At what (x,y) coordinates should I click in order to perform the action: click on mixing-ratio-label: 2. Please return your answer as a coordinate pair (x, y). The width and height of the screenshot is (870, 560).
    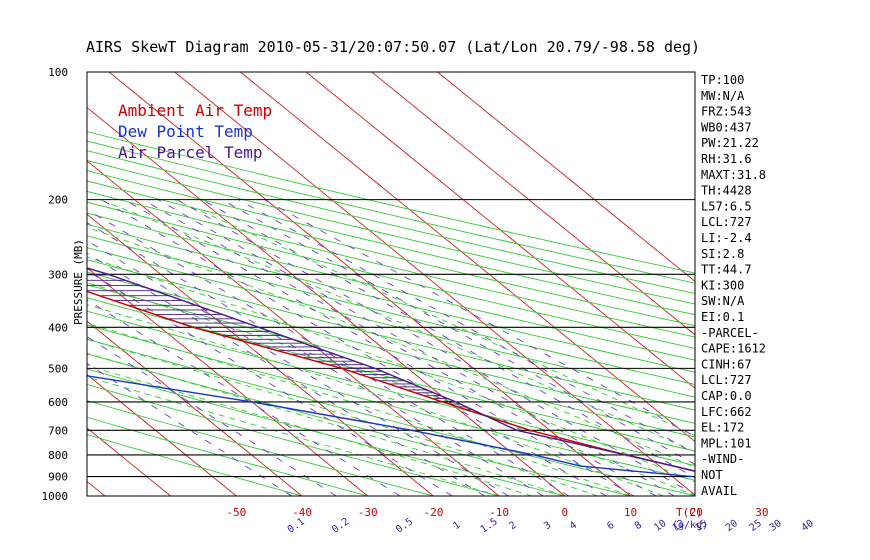
    Looking at the image, I should click on (512, 526).